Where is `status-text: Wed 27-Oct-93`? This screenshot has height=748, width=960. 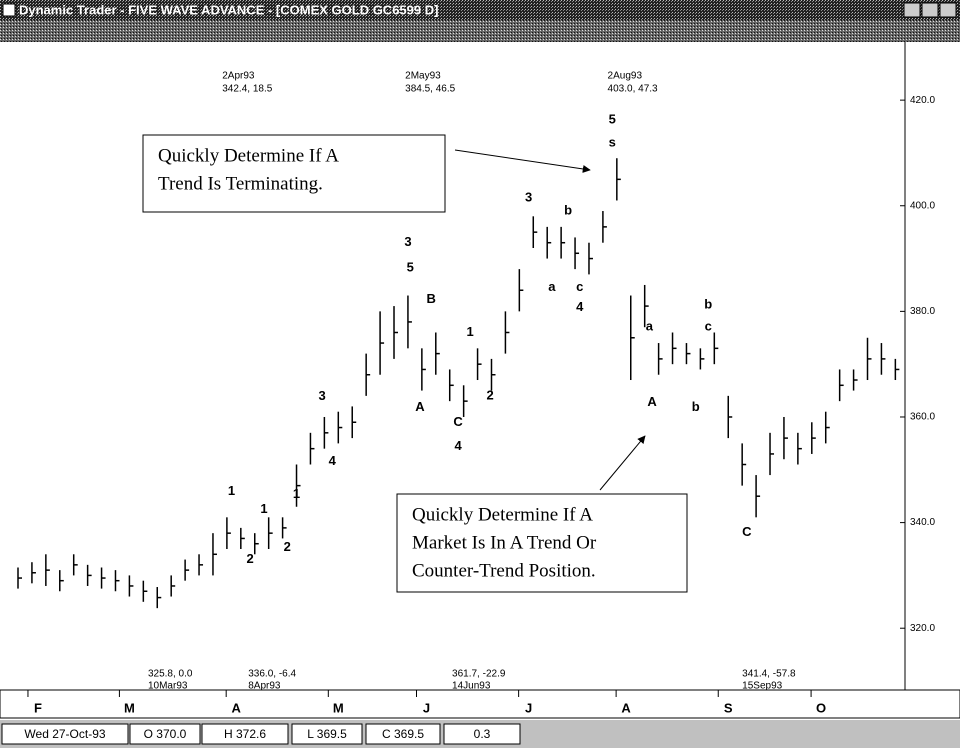 status-text: Wed 27-Oct-93 is located at coordinates (64, 734).